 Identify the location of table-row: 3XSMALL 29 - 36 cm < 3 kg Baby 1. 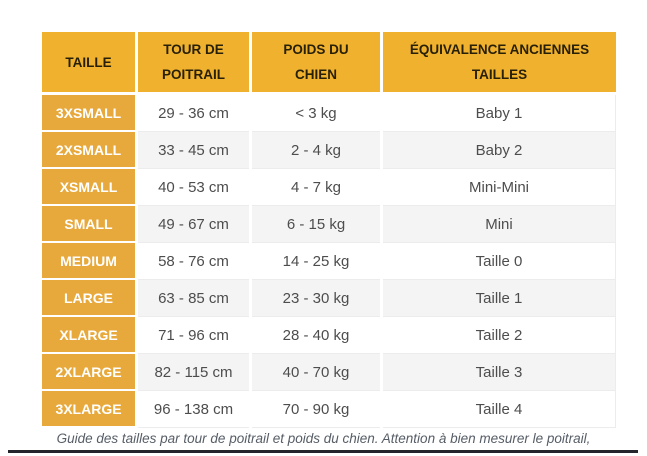
(329, 113).